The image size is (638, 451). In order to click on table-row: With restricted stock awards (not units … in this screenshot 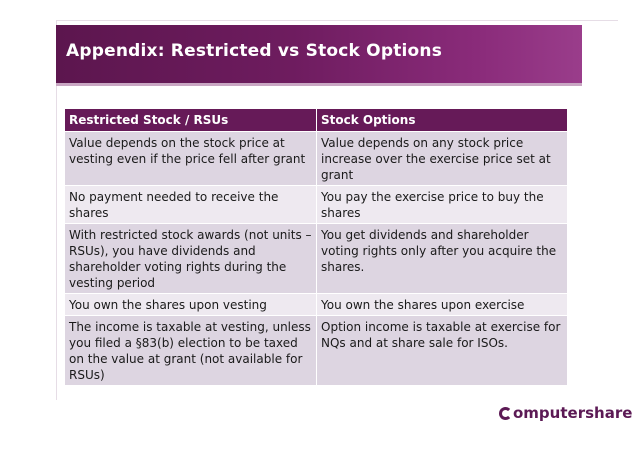, I will do `click(316, 258)`.